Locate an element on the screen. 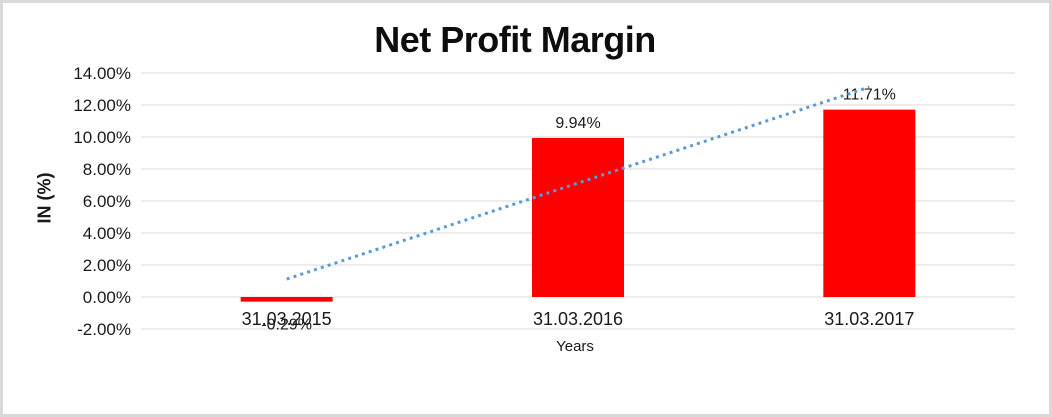 This screenshot has width=1052, height=417. y-tick-label: 2.00% is located at coordinates (107, 265).